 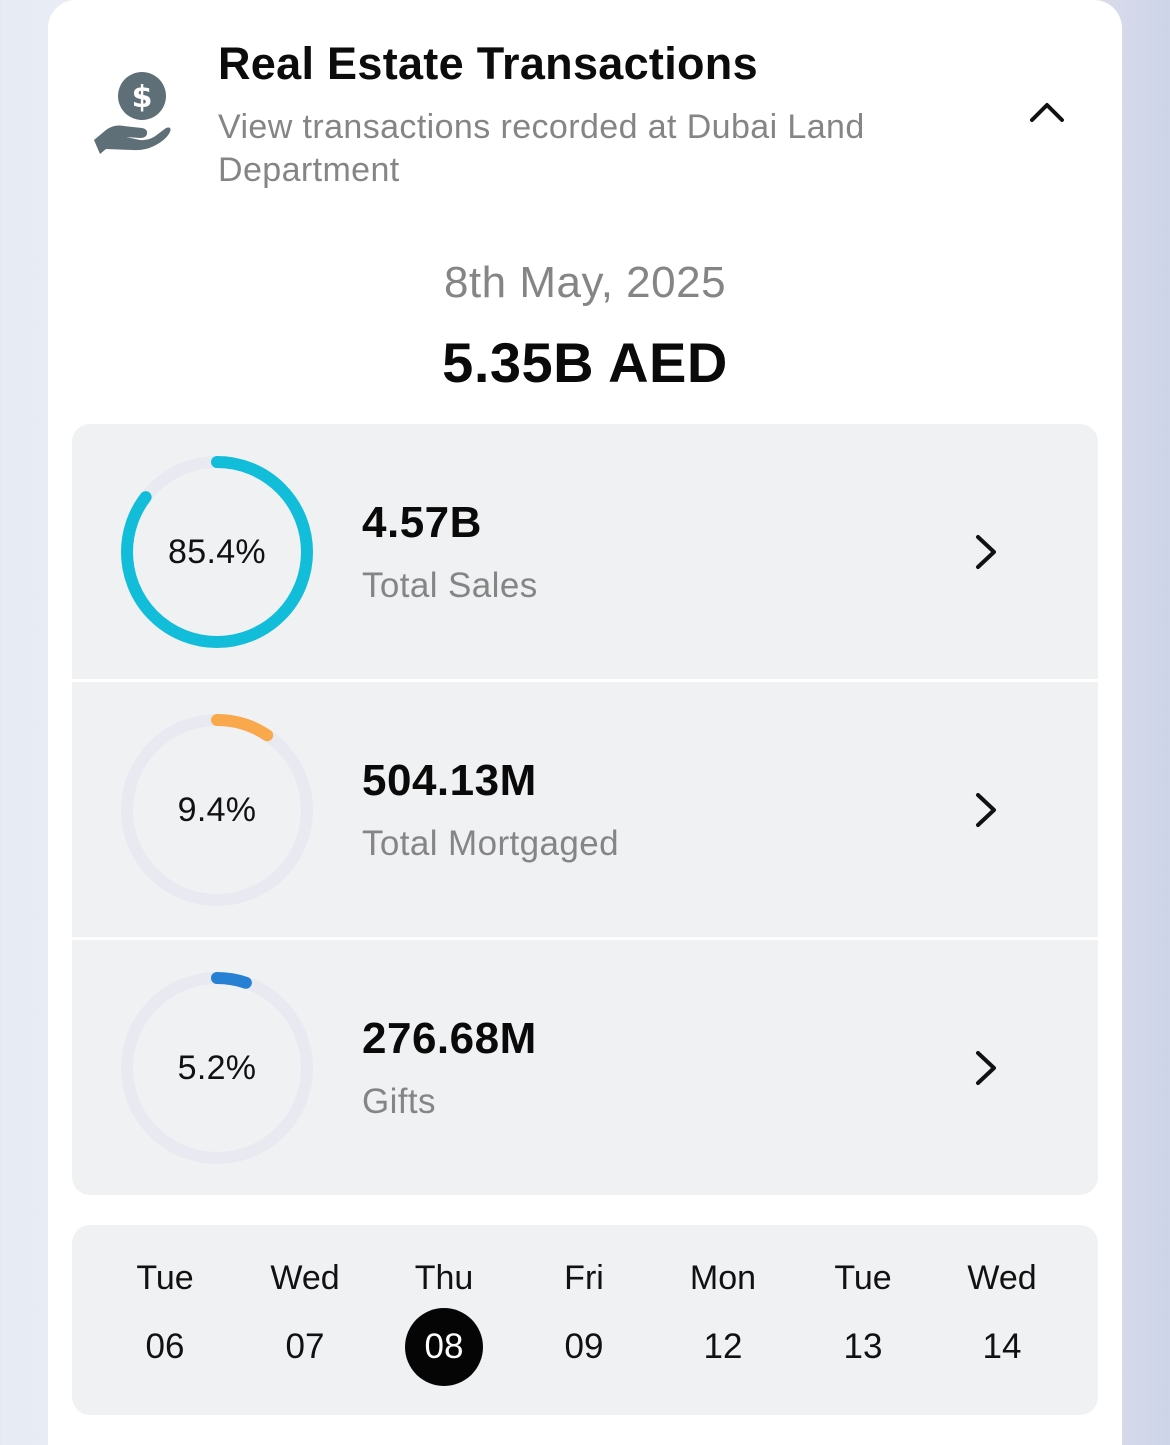 I want to click on total-amount: 5.35B AED, so click(x=585, y=362).